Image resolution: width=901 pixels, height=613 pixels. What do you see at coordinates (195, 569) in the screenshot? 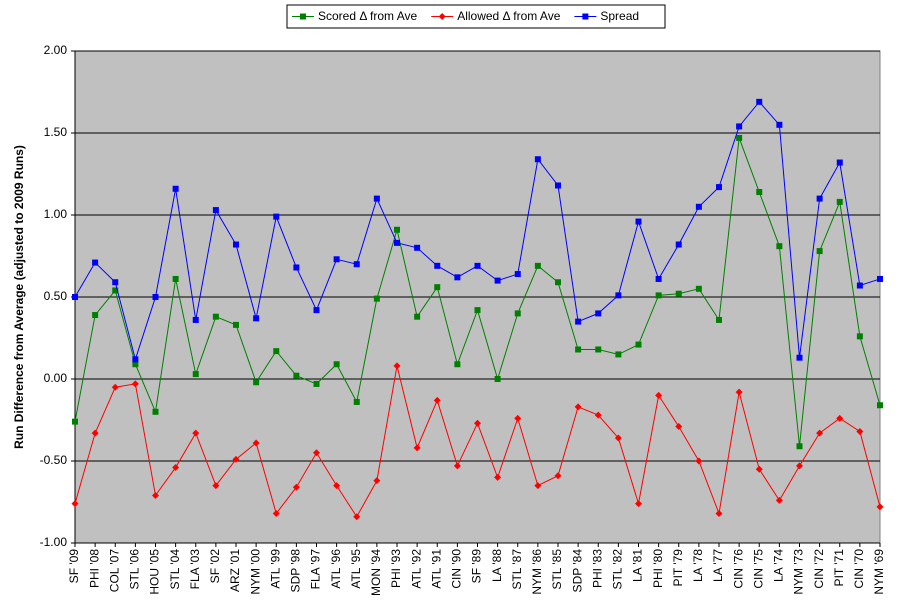
I see `x-tick-label: FLA '03` at bounding box center [195, 569].